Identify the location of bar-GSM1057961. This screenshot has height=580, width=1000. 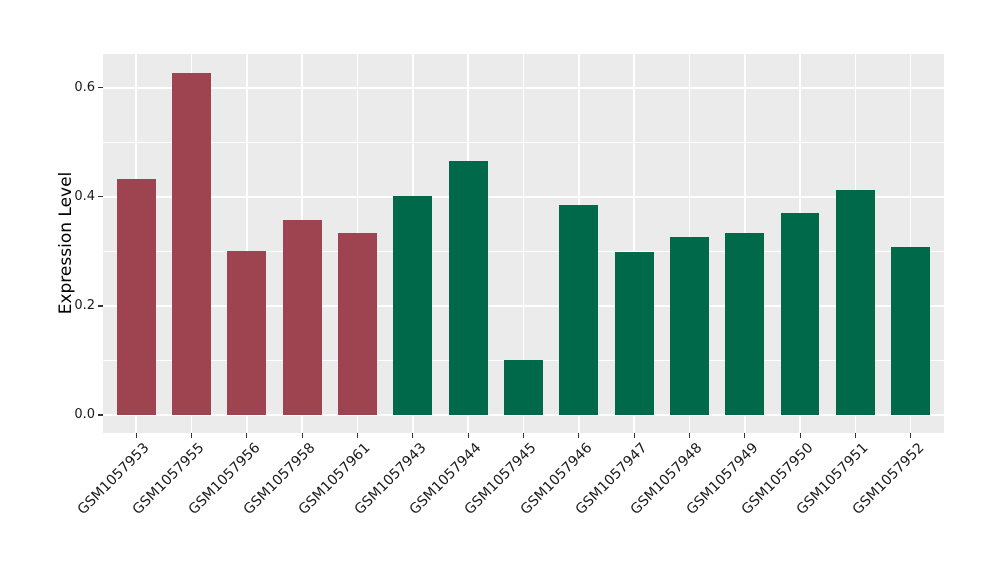
(357, 324).